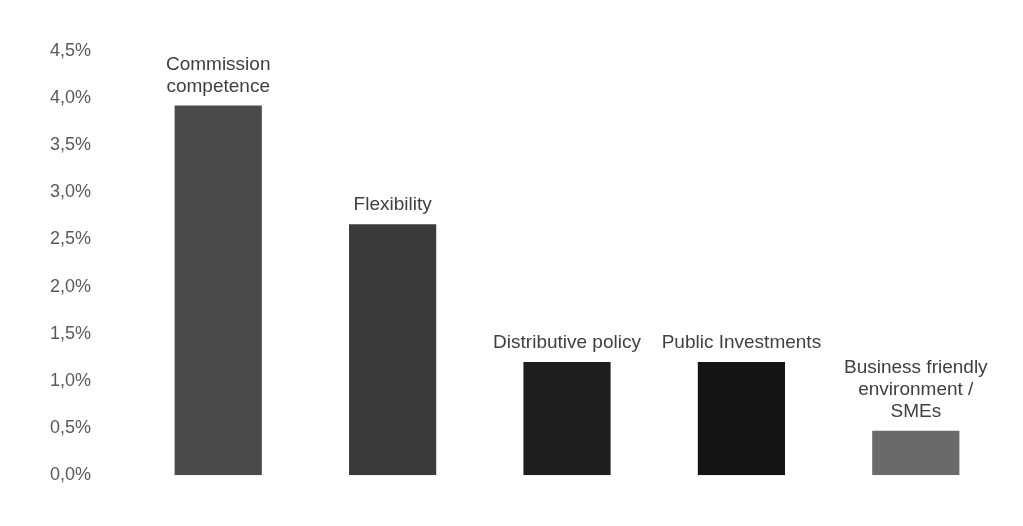 Image resolution: width=1023 pixels, height=526 pixels. I want to click on x-tick-label: Commission competence, so click(218, 74).